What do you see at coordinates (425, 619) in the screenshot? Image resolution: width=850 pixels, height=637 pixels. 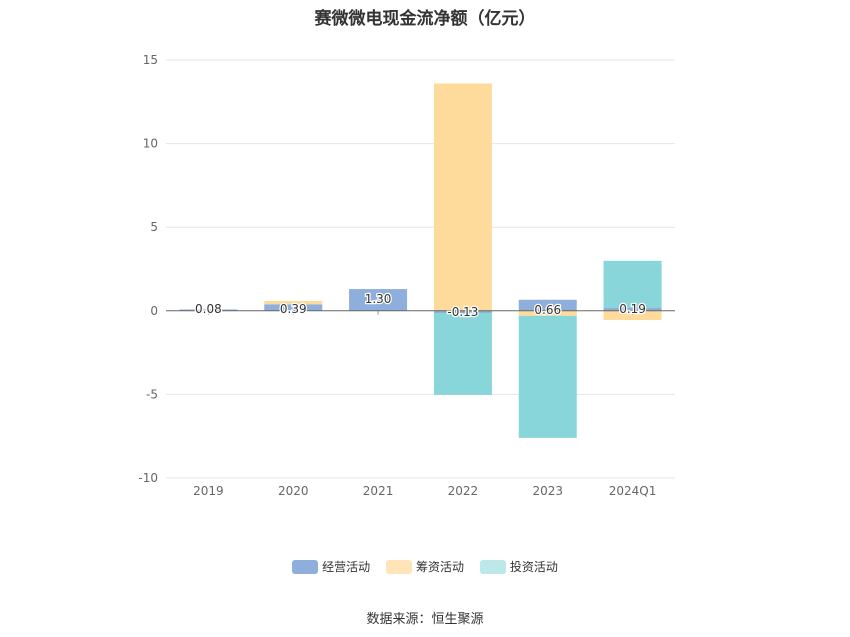 I see `source-note: 数据来源：恒生聚源` at bounding box center [425, 619].